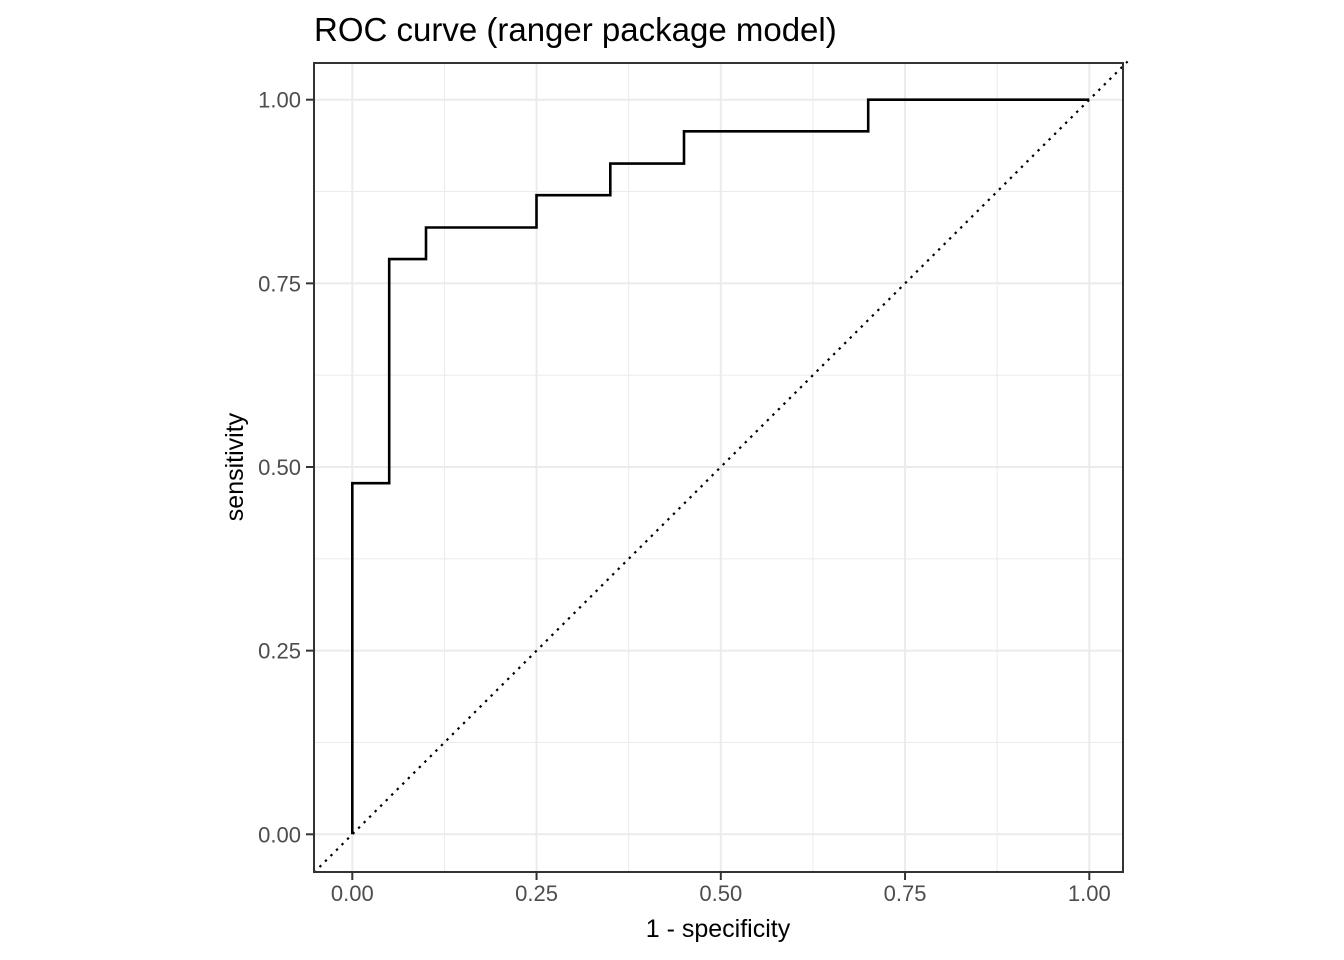 Image resolution: width=1344 pixels, height=960 pixels. What do you see at coordinates (279, 100) in the screenshot?
I see `y-tick-label: 1.00` at bounding box center [279, 100].